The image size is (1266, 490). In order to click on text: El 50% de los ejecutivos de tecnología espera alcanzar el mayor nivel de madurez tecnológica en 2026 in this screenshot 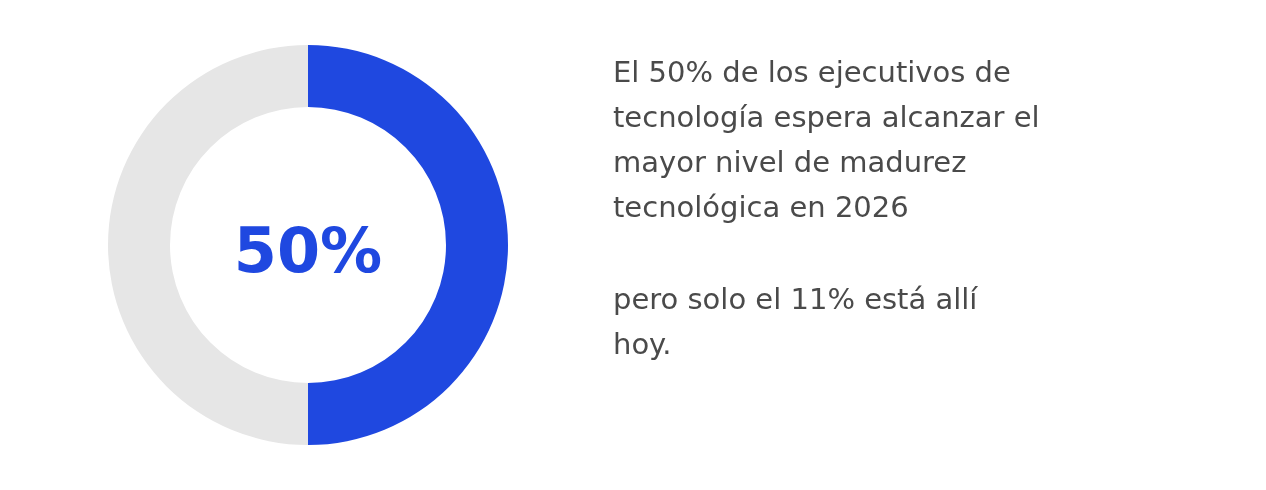, I will do `click(826, 139)`.